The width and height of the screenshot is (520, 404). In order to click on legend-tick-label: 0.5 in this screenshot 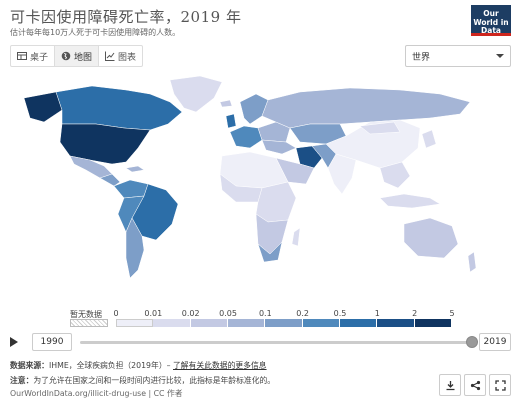, I will do `click(340, 313)`.